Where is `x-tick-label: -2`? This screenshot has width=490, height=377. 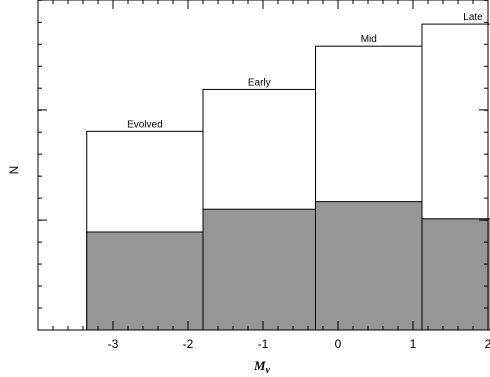 x-tick-label: -2 is located at coordinates (188, 344).